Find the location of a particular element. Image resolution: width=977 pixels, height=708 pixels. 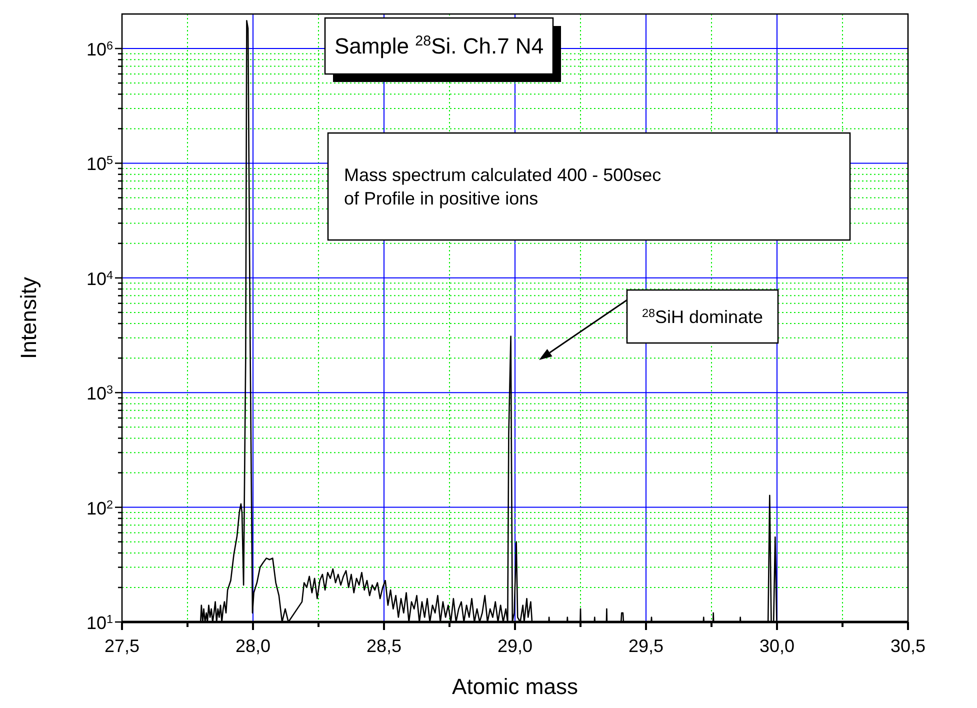

x-tick-label: 27,5 is located at coordinates (122, 646).